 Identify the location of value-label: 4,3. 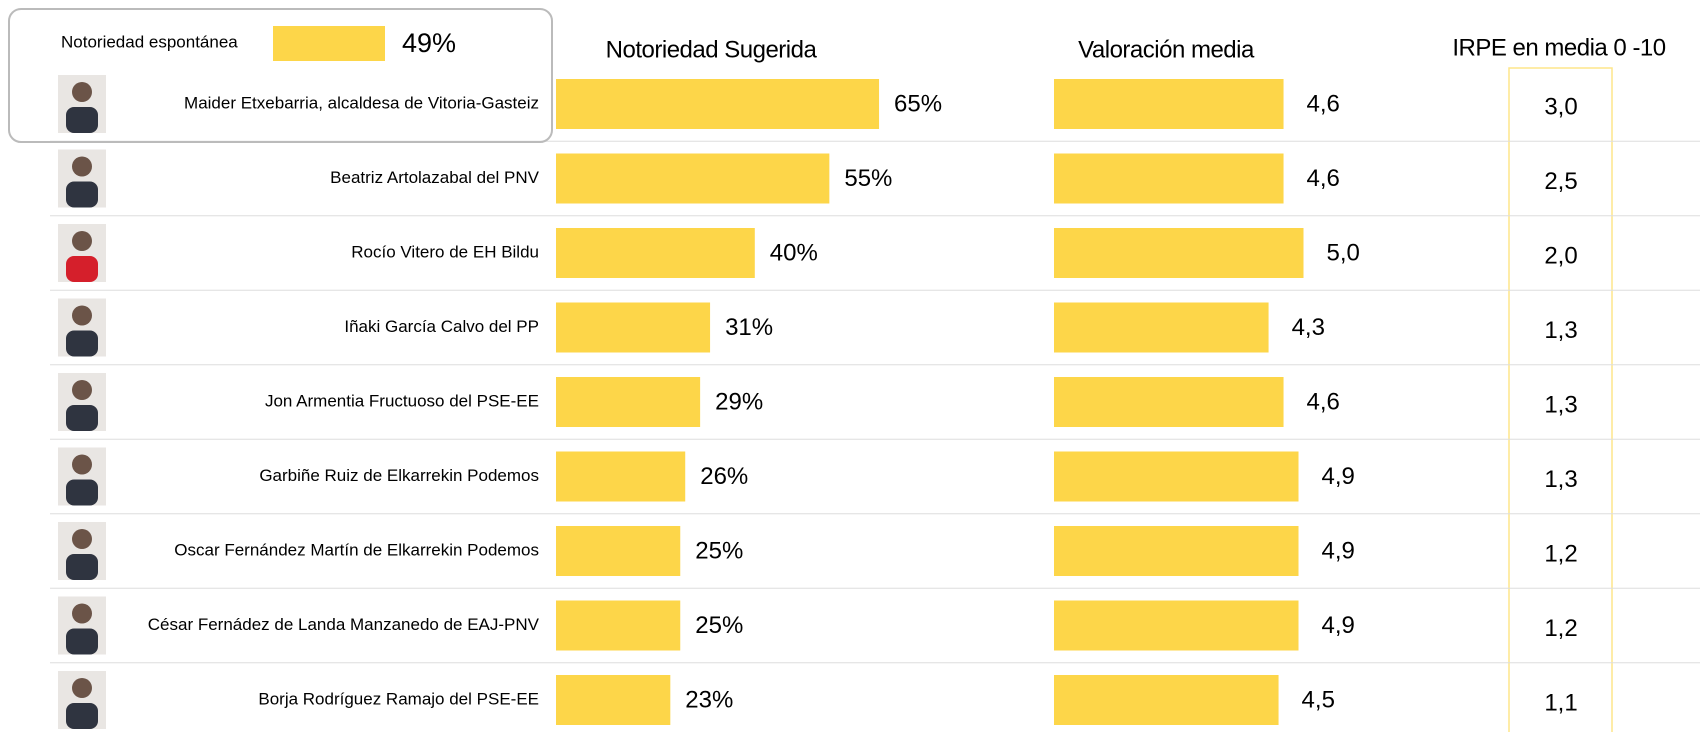
(1308, 327).